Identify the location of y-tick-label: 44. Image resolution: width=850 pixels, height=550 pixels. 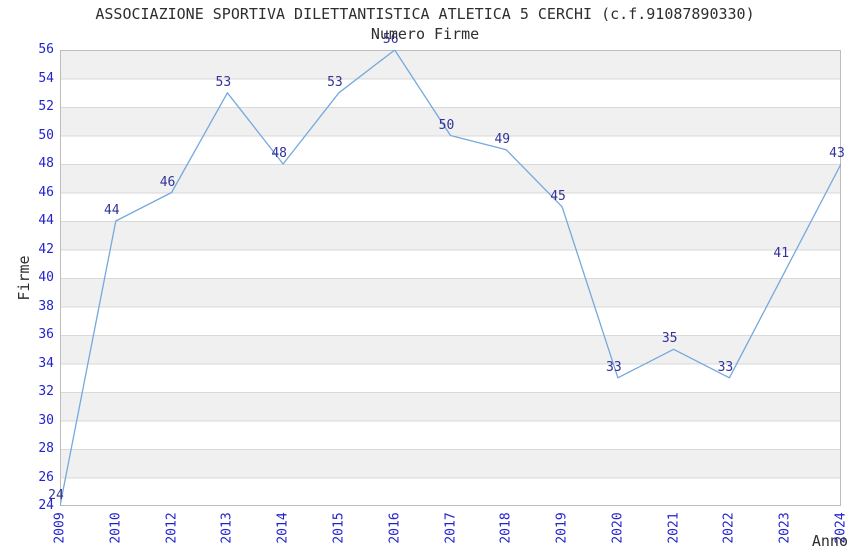
(46, 220).